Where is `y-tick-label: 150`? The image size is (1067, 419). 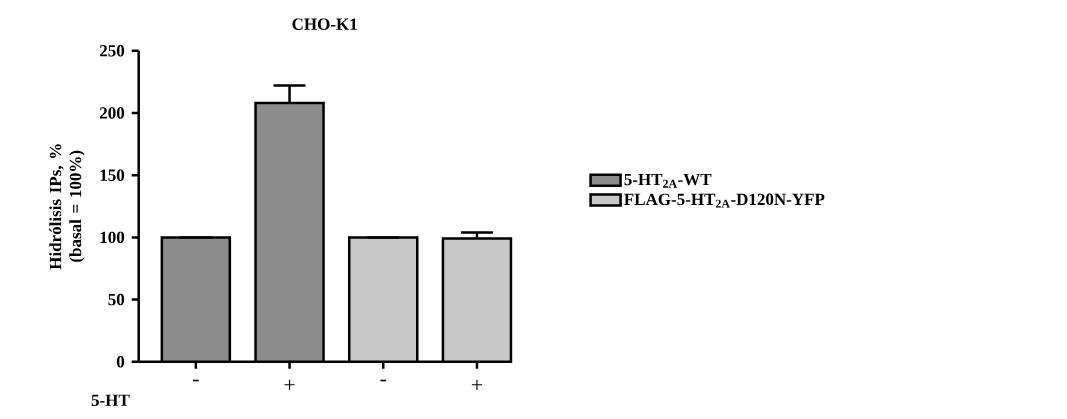
y-tick-label: 150 is located at coordinates (112, 175).